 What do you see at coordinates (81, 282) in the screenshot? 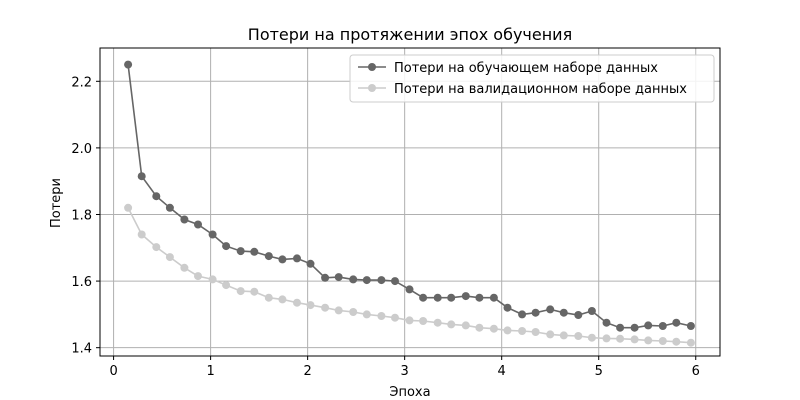
I see `y-tick-label: 1.6` at bounding box center [81, 282].